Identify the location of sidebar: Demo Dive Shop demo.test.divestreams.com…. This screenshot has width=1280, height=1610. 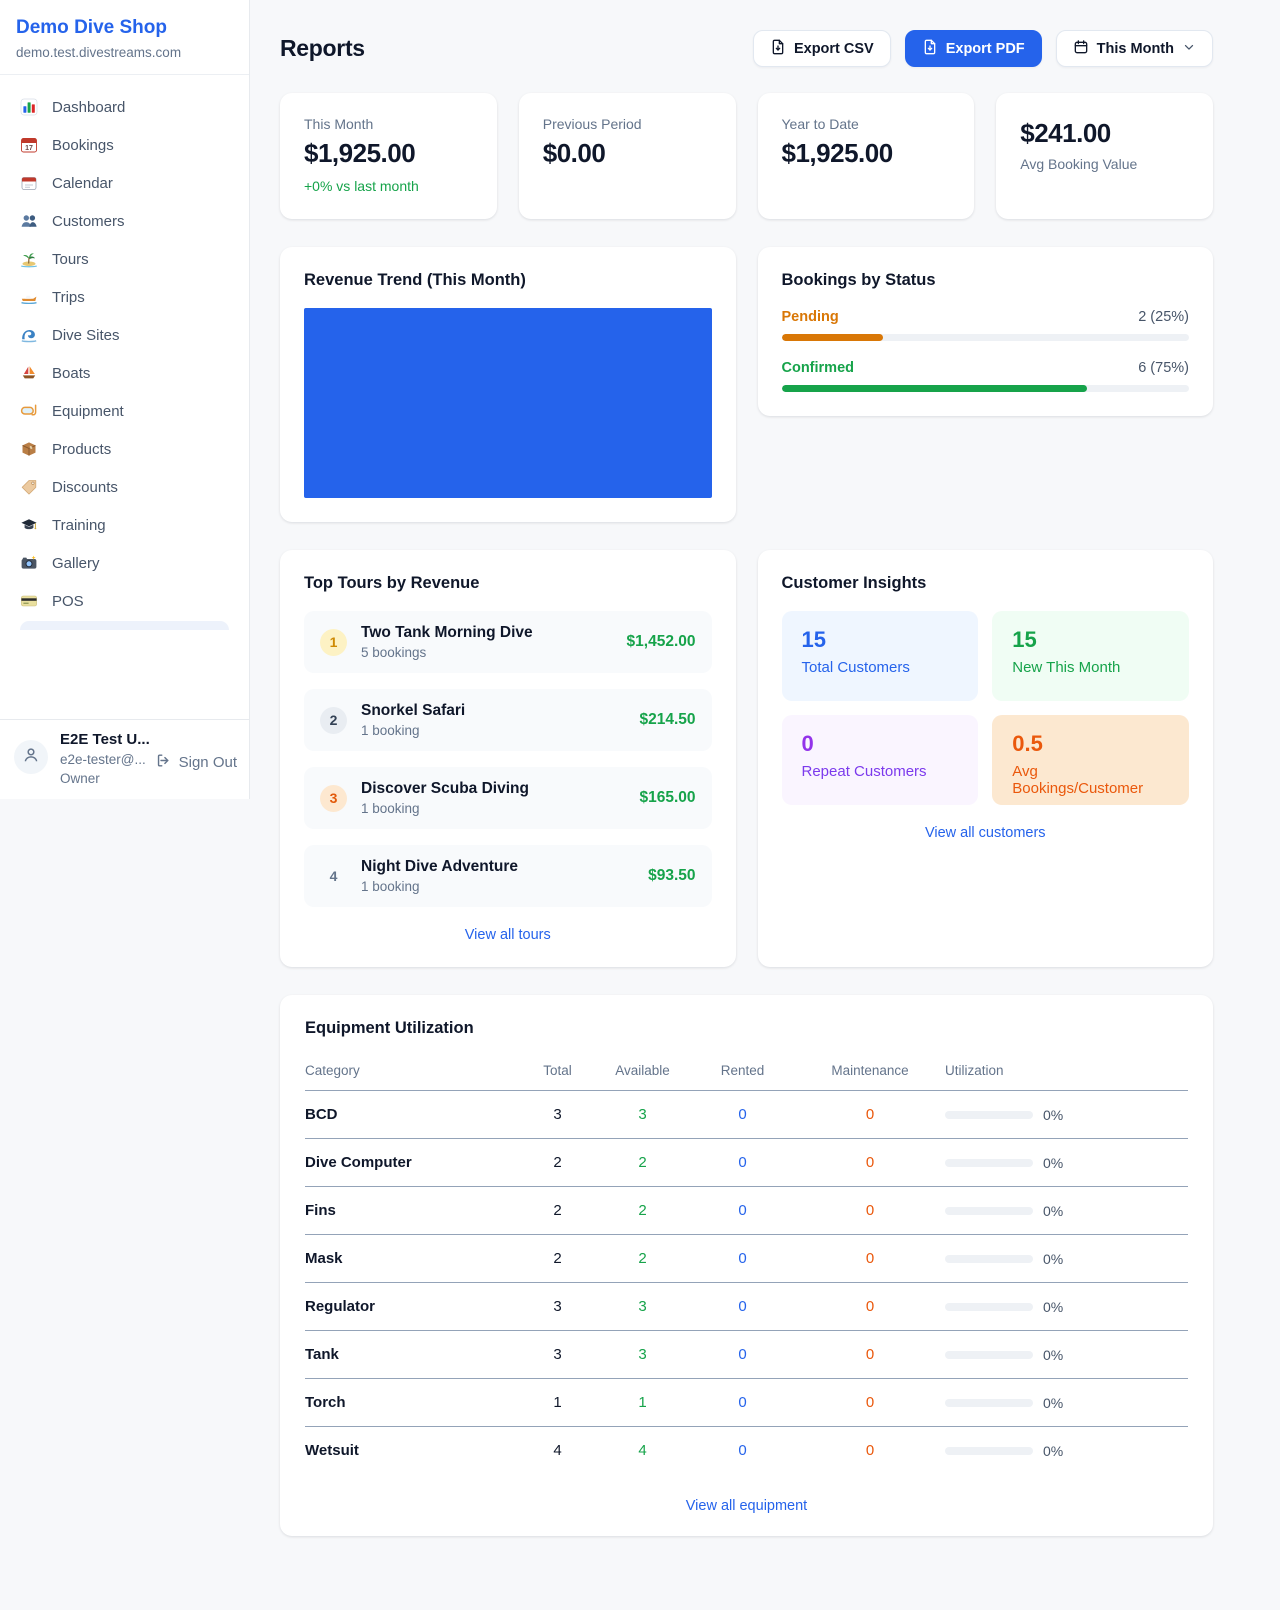
(125, 399).